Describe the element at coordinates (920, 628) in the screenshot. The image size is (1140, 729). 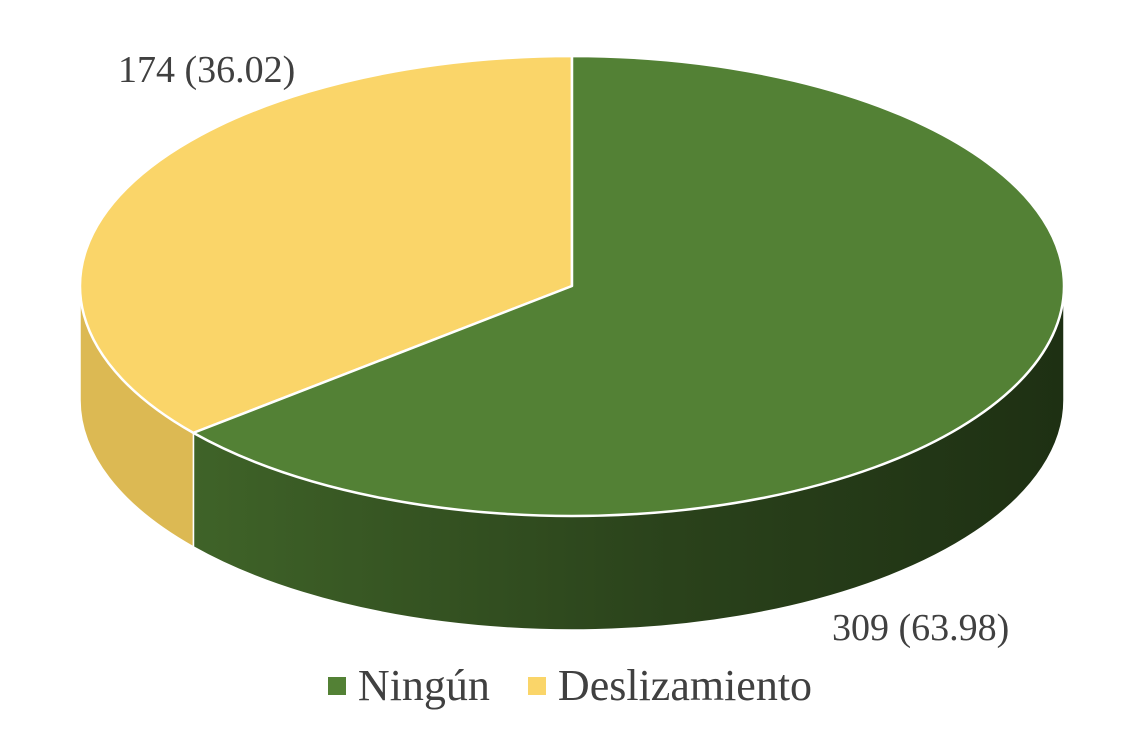
I see `data-label-ningun: 309 (63.98)` at that location.